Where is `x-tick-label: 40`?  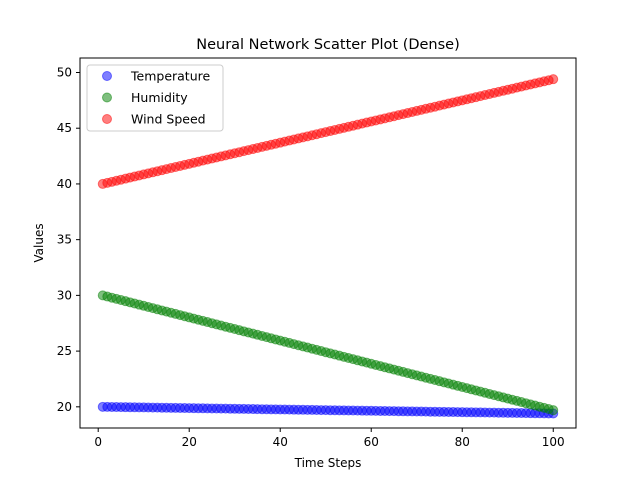
x-tick-label: 40 is located at coordinates (280, 442).